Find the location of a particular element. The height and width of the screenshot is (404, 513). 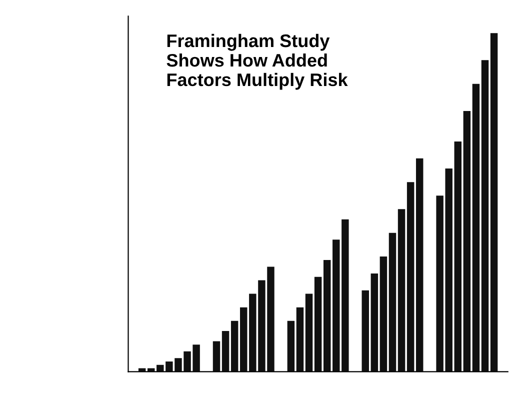

text: Framingham Study Shows How Added Factors Multiply Risk is located at coordinates (257, 62).